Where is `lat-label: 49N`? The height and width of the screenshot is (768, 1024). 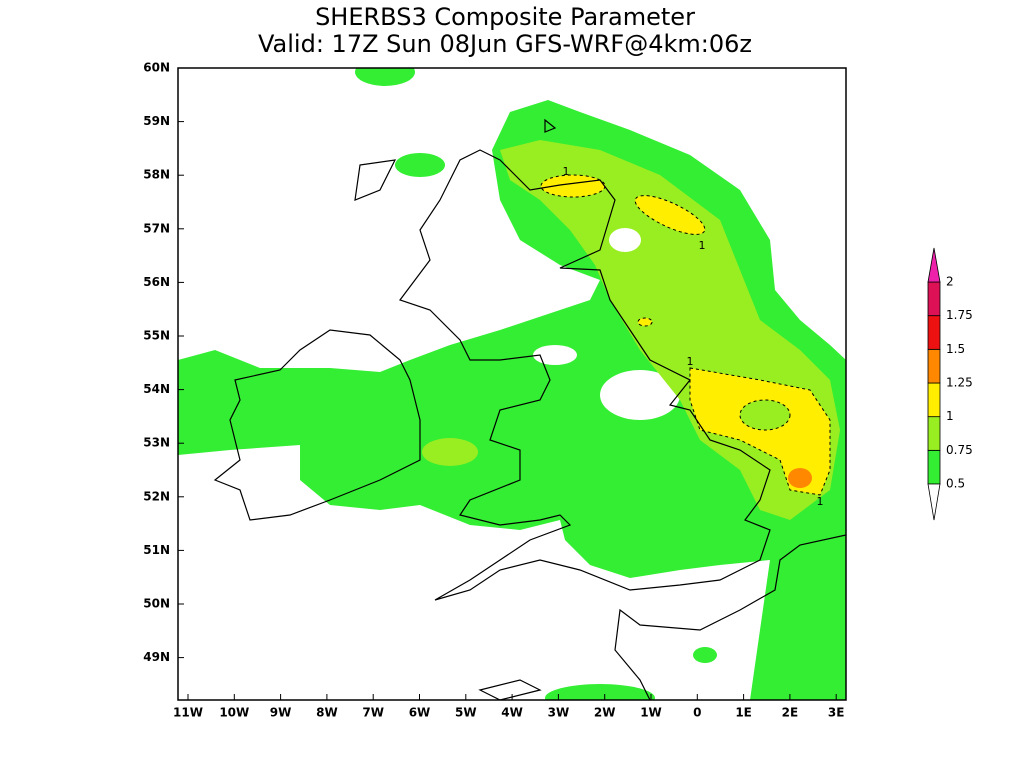
lat-label: 49N is located at coordinates (156, 657).